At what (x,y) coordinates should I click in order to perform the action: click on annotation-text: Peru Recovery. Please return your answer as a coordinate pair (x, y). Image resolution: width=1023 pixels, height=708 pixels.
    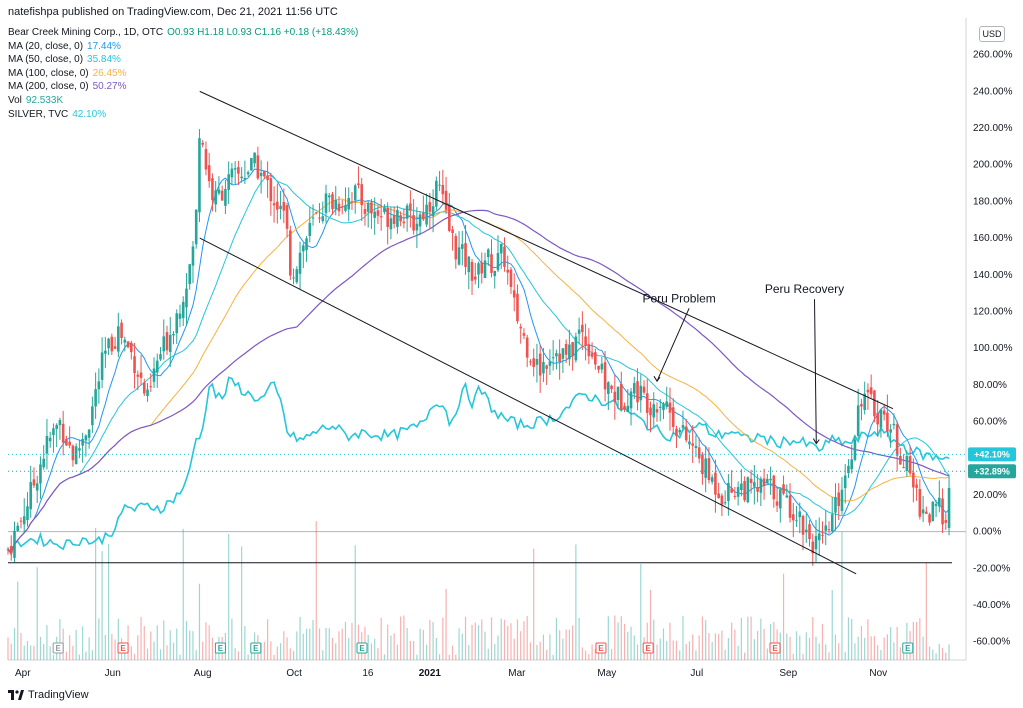
    Looking at the image, I should click on (804, 289).